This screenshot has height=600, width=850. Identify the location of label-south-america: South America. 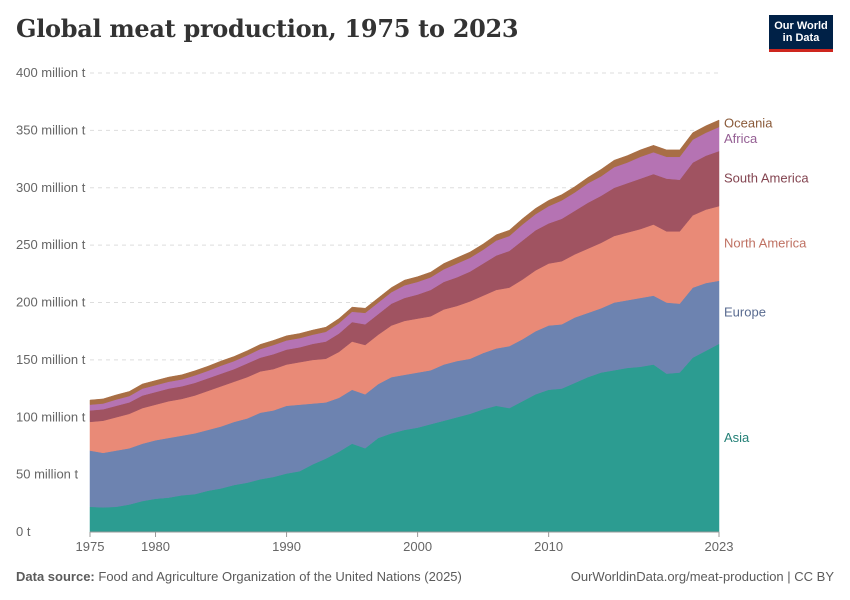
(766, 178).